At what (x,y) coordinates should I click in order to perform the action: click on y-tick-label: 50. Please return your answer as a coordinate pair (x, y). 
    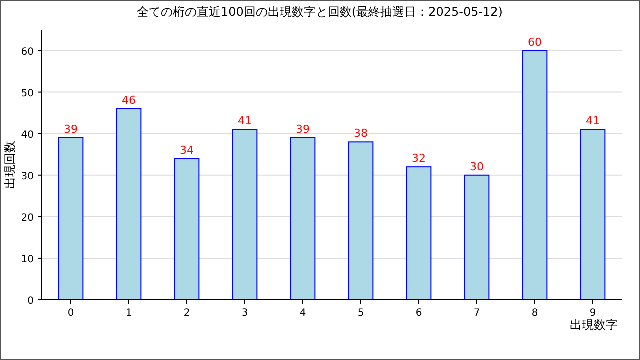
    Looking at the image, I should click on (27, 94).